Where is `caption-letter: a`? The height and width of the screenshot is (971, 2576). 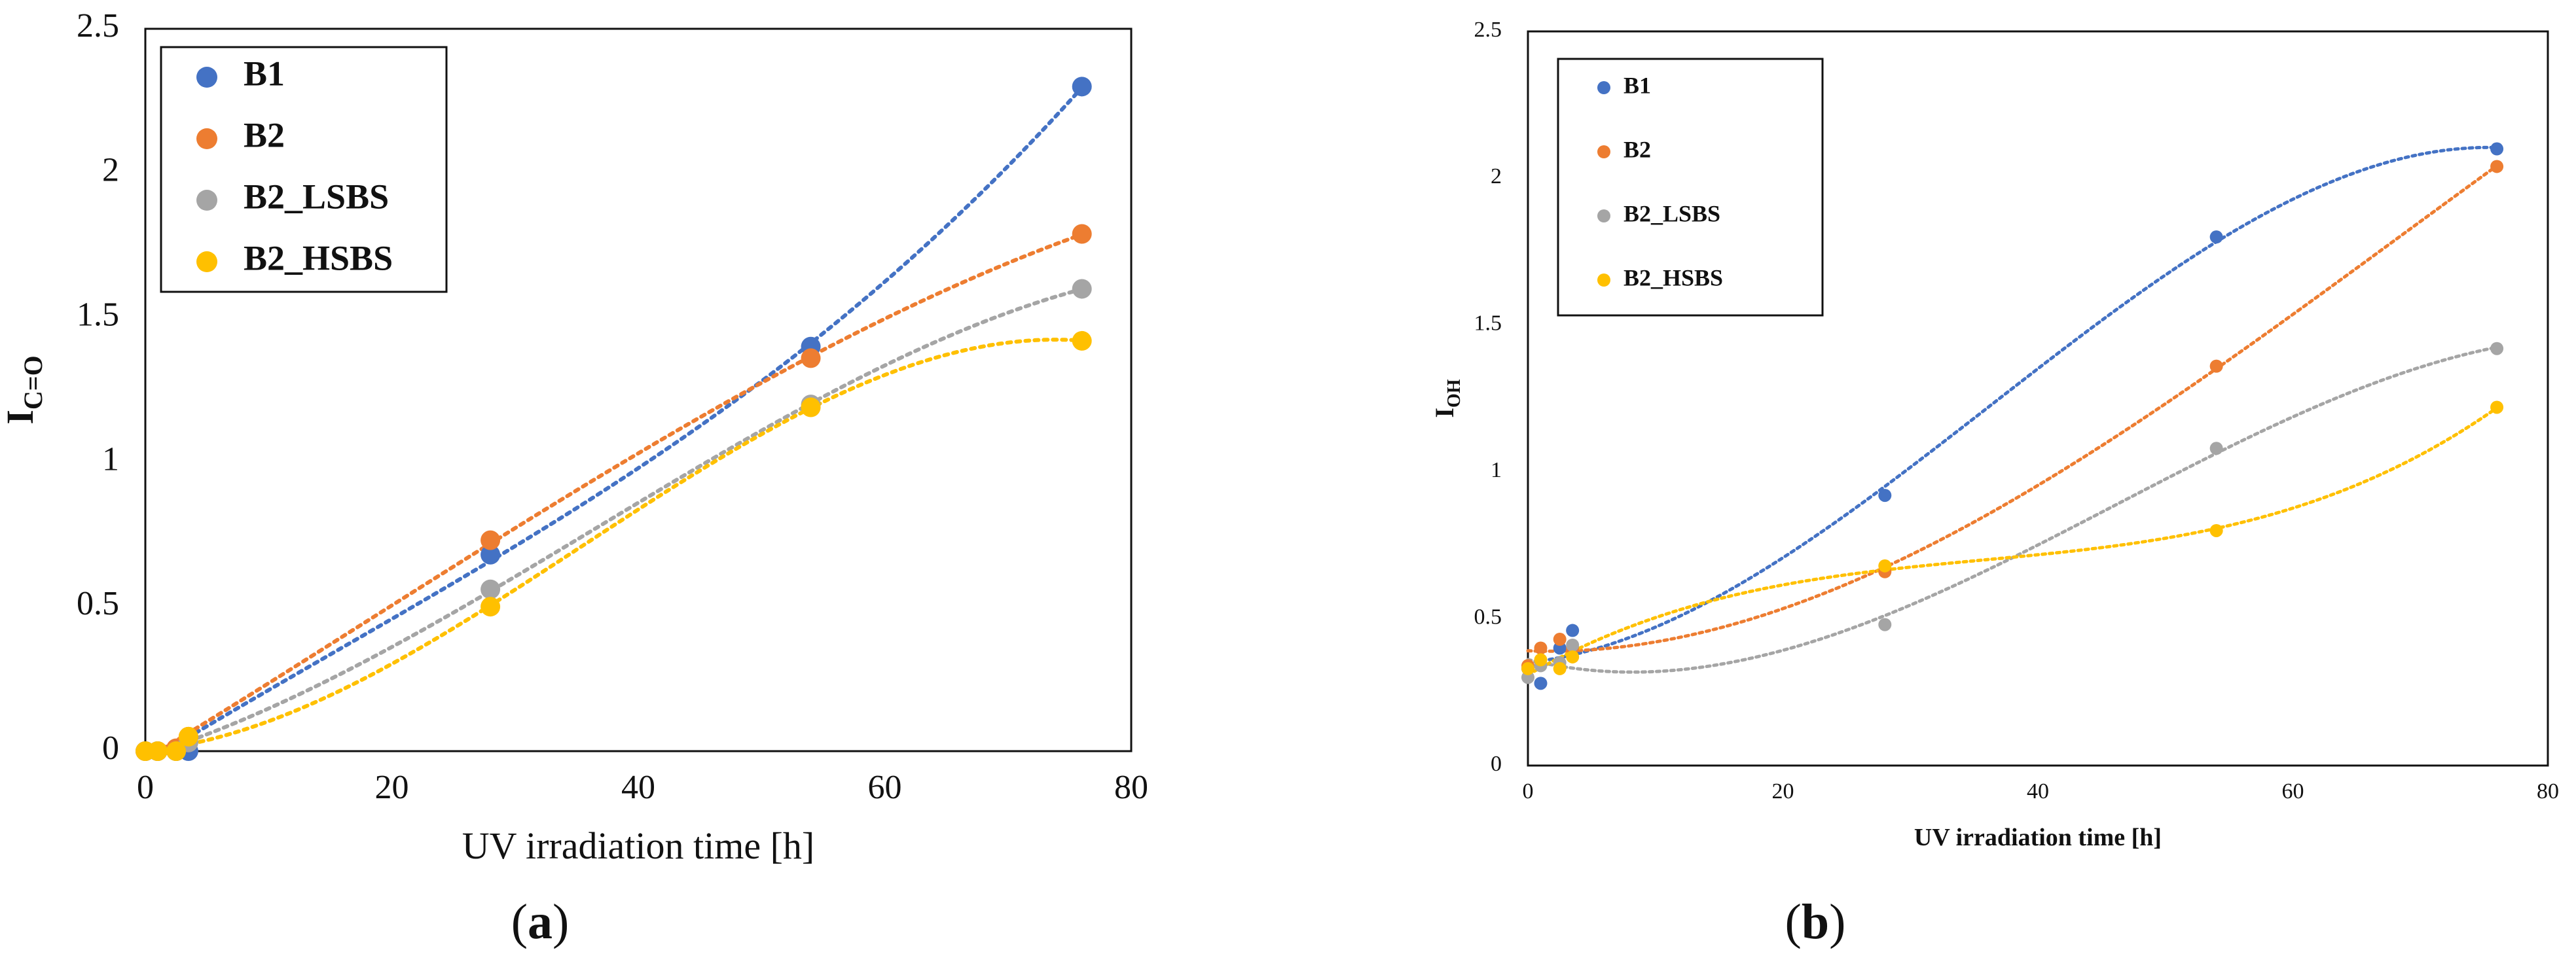
caption-letter: a is located at coordinates (540, 922).